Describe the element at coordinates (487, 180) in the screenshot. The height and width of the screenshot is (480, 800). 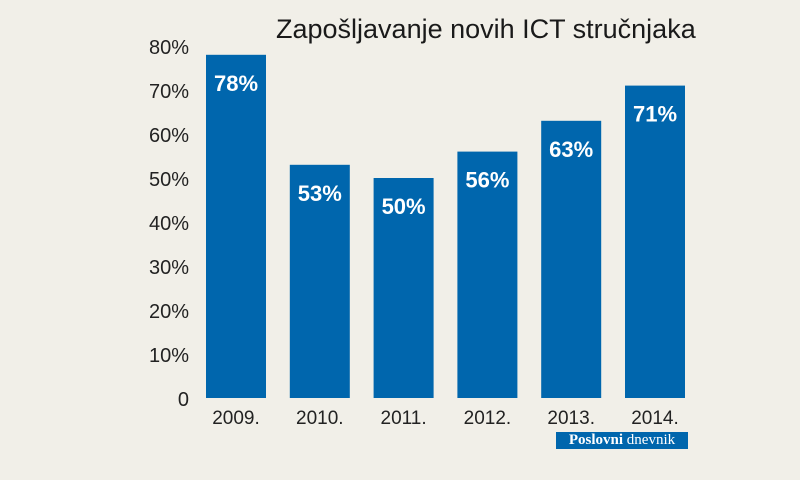
I see `data-label: 56%` at that location.